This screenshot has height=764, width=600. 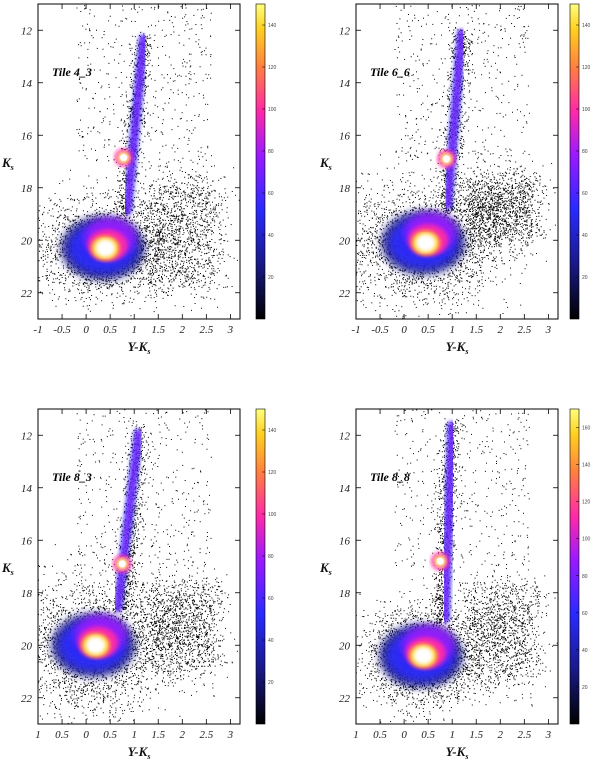 I want to click on tile-label: Tile 4_3, so click(x=72, y=72).